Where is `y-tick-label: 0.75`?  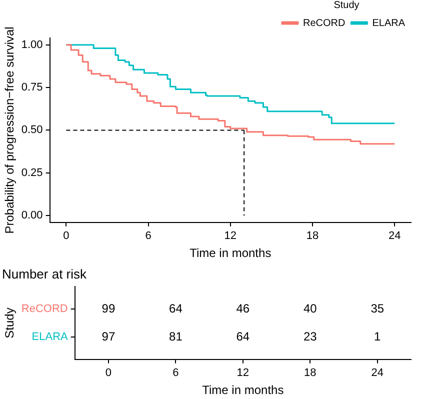
y-tick-label: 0.75 is located at coordinates (32, 88).